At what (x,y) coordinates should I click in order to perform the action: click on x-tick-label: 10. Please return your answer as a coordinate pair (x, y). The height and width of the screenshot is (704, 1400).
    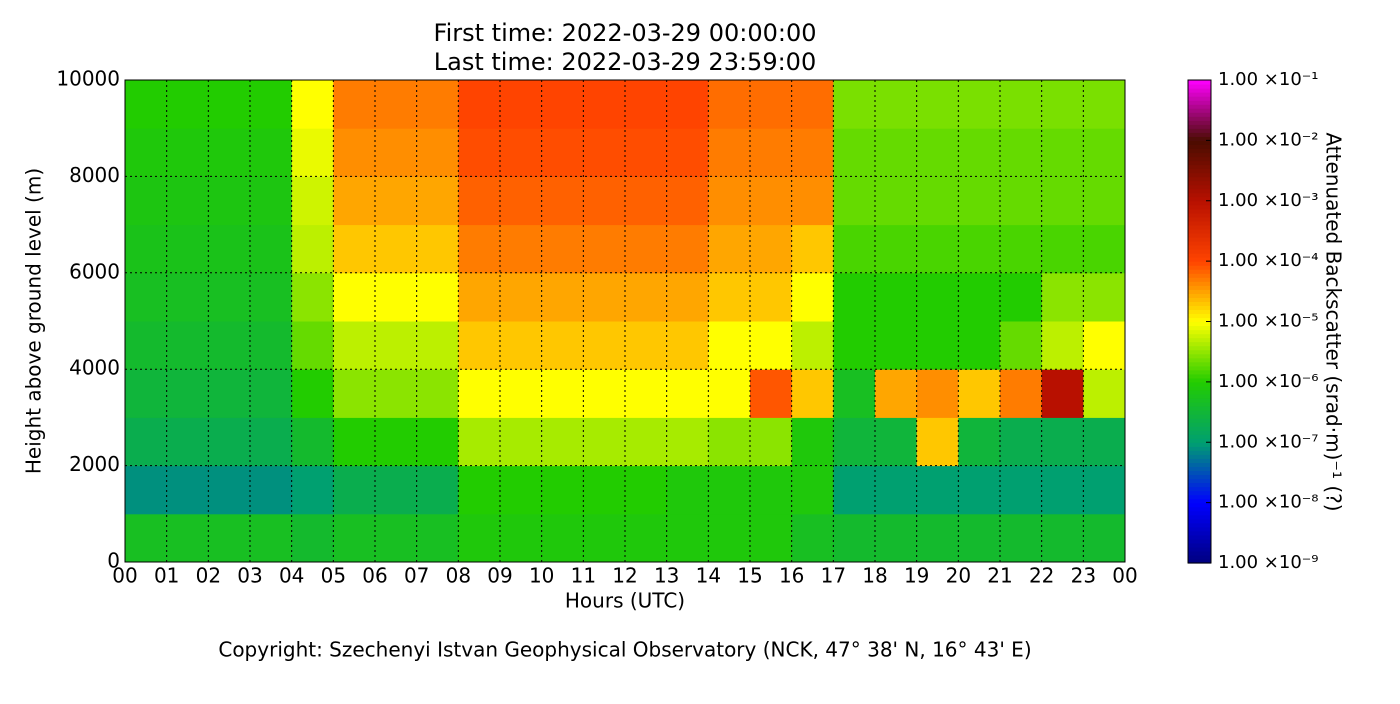
    Looking at the image, I should click on (541, 576).